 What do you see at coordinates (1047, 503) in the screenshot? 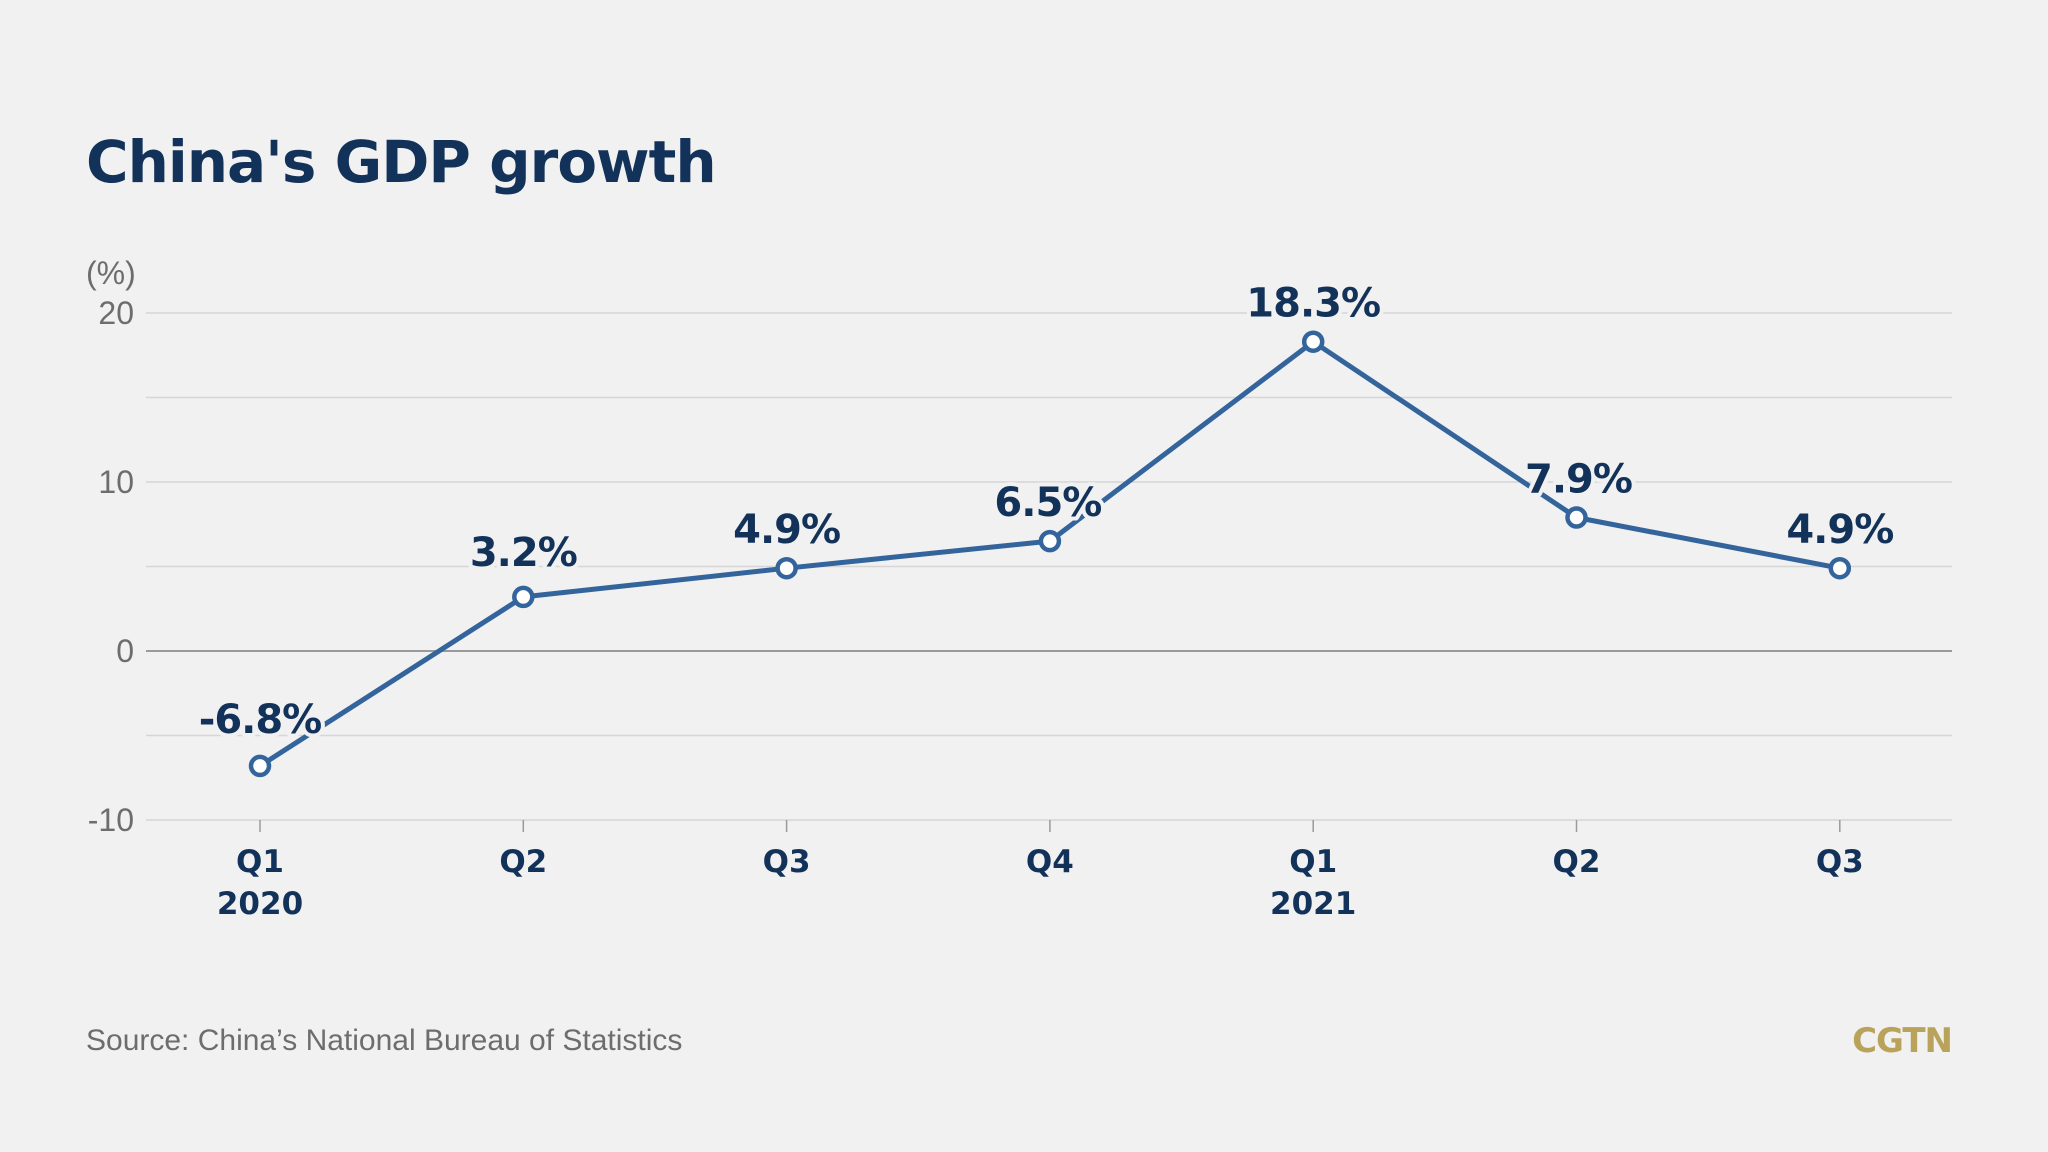
I see `data-label: 6.5%` at bounding box center [1047, 503].